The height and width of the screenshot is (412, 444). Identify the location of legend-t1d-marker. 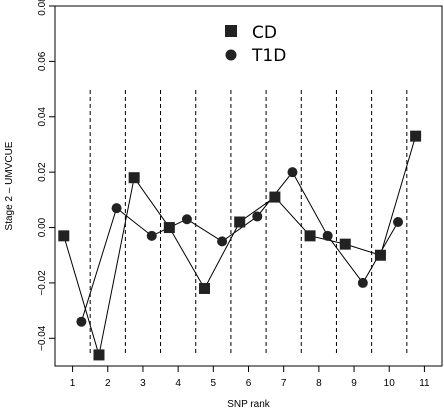
(231, 55).